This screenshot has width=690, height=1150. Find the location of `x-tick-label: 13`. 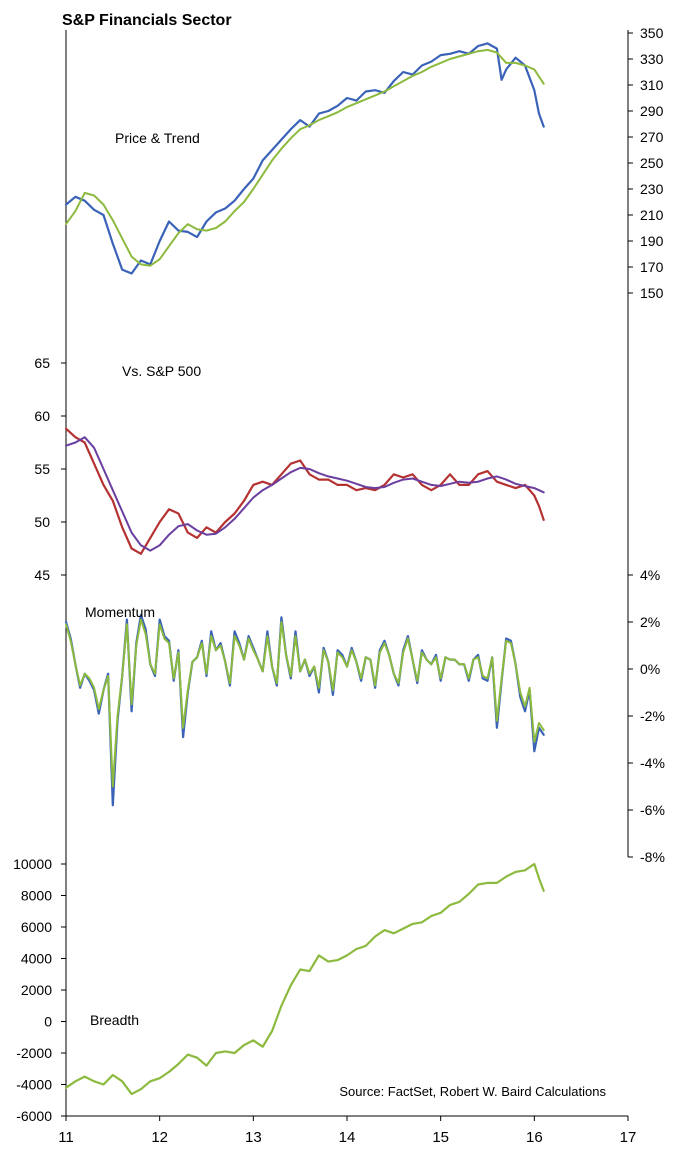

x-tick-label: 13 is located at coordinates (253, 1137).